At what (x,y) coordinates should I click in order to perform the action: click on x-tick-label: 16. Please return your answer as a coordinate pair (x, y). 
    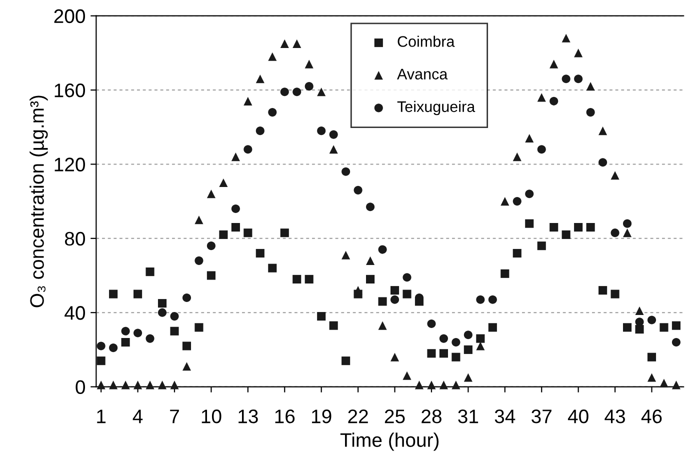
    Looking at the image, I should click on (285, 417).